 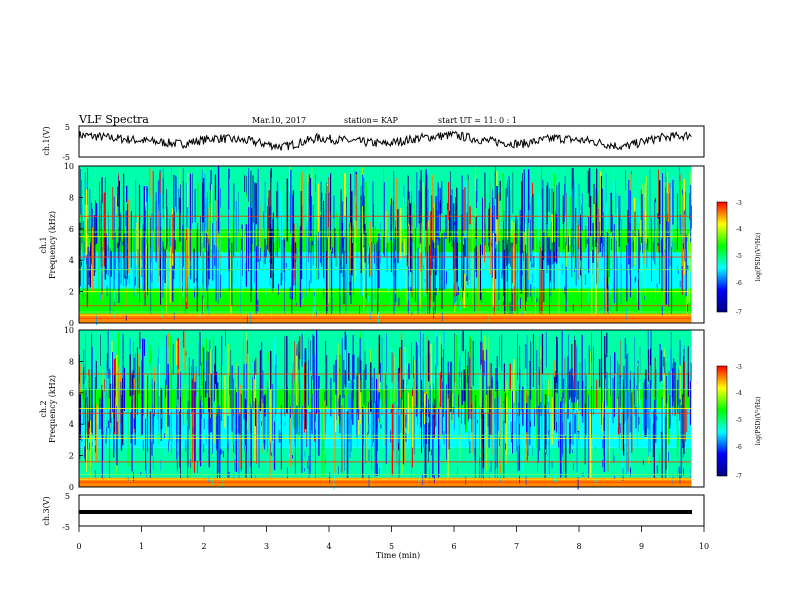 I want to click on time-axis: 0 1 2 3 4 5 6 7 8 9 10, so click(x=392, y=538).